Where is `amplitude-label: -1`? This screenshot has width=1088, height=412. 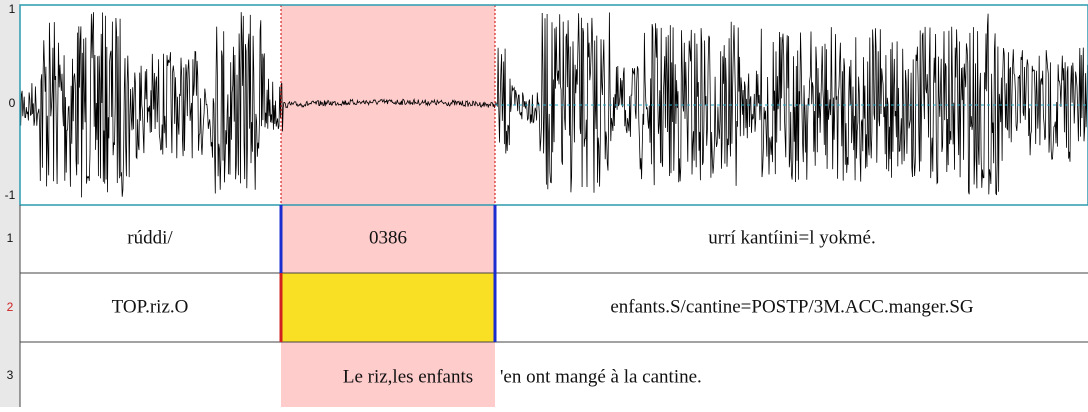 amplitude-label: -1 is located at coordinates (10, 195).